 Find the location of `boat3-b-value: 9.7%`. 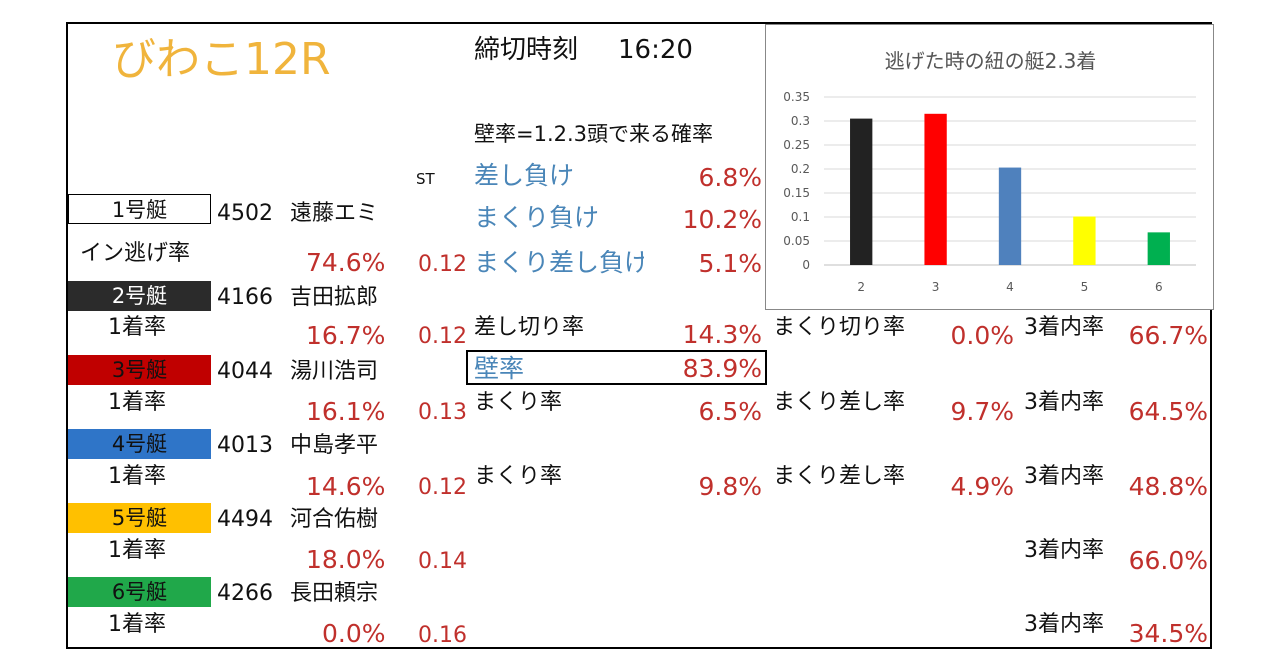

boat3-b-value: 9.7% is located at coordinates (982, 411).